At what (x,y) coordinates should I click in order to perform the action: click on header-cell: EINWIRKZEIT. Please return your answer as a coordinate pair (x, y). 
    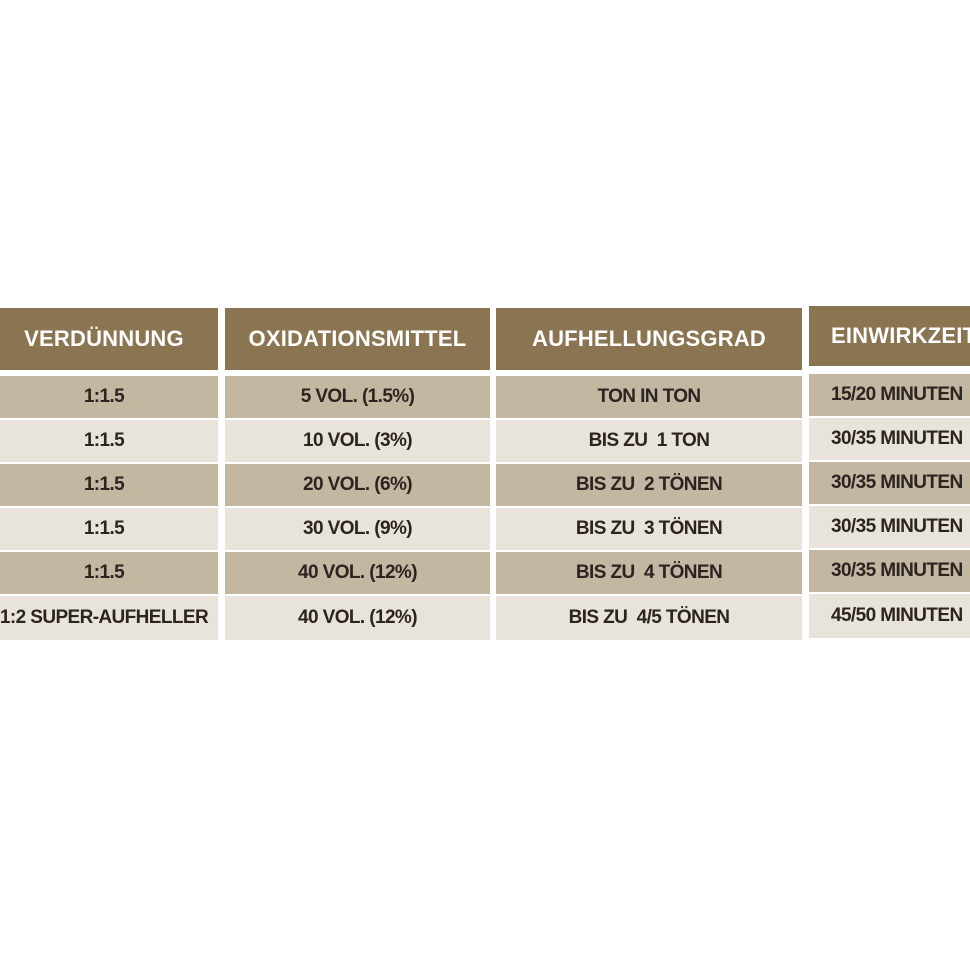
    Looking at the image, I should click on (889, 336).